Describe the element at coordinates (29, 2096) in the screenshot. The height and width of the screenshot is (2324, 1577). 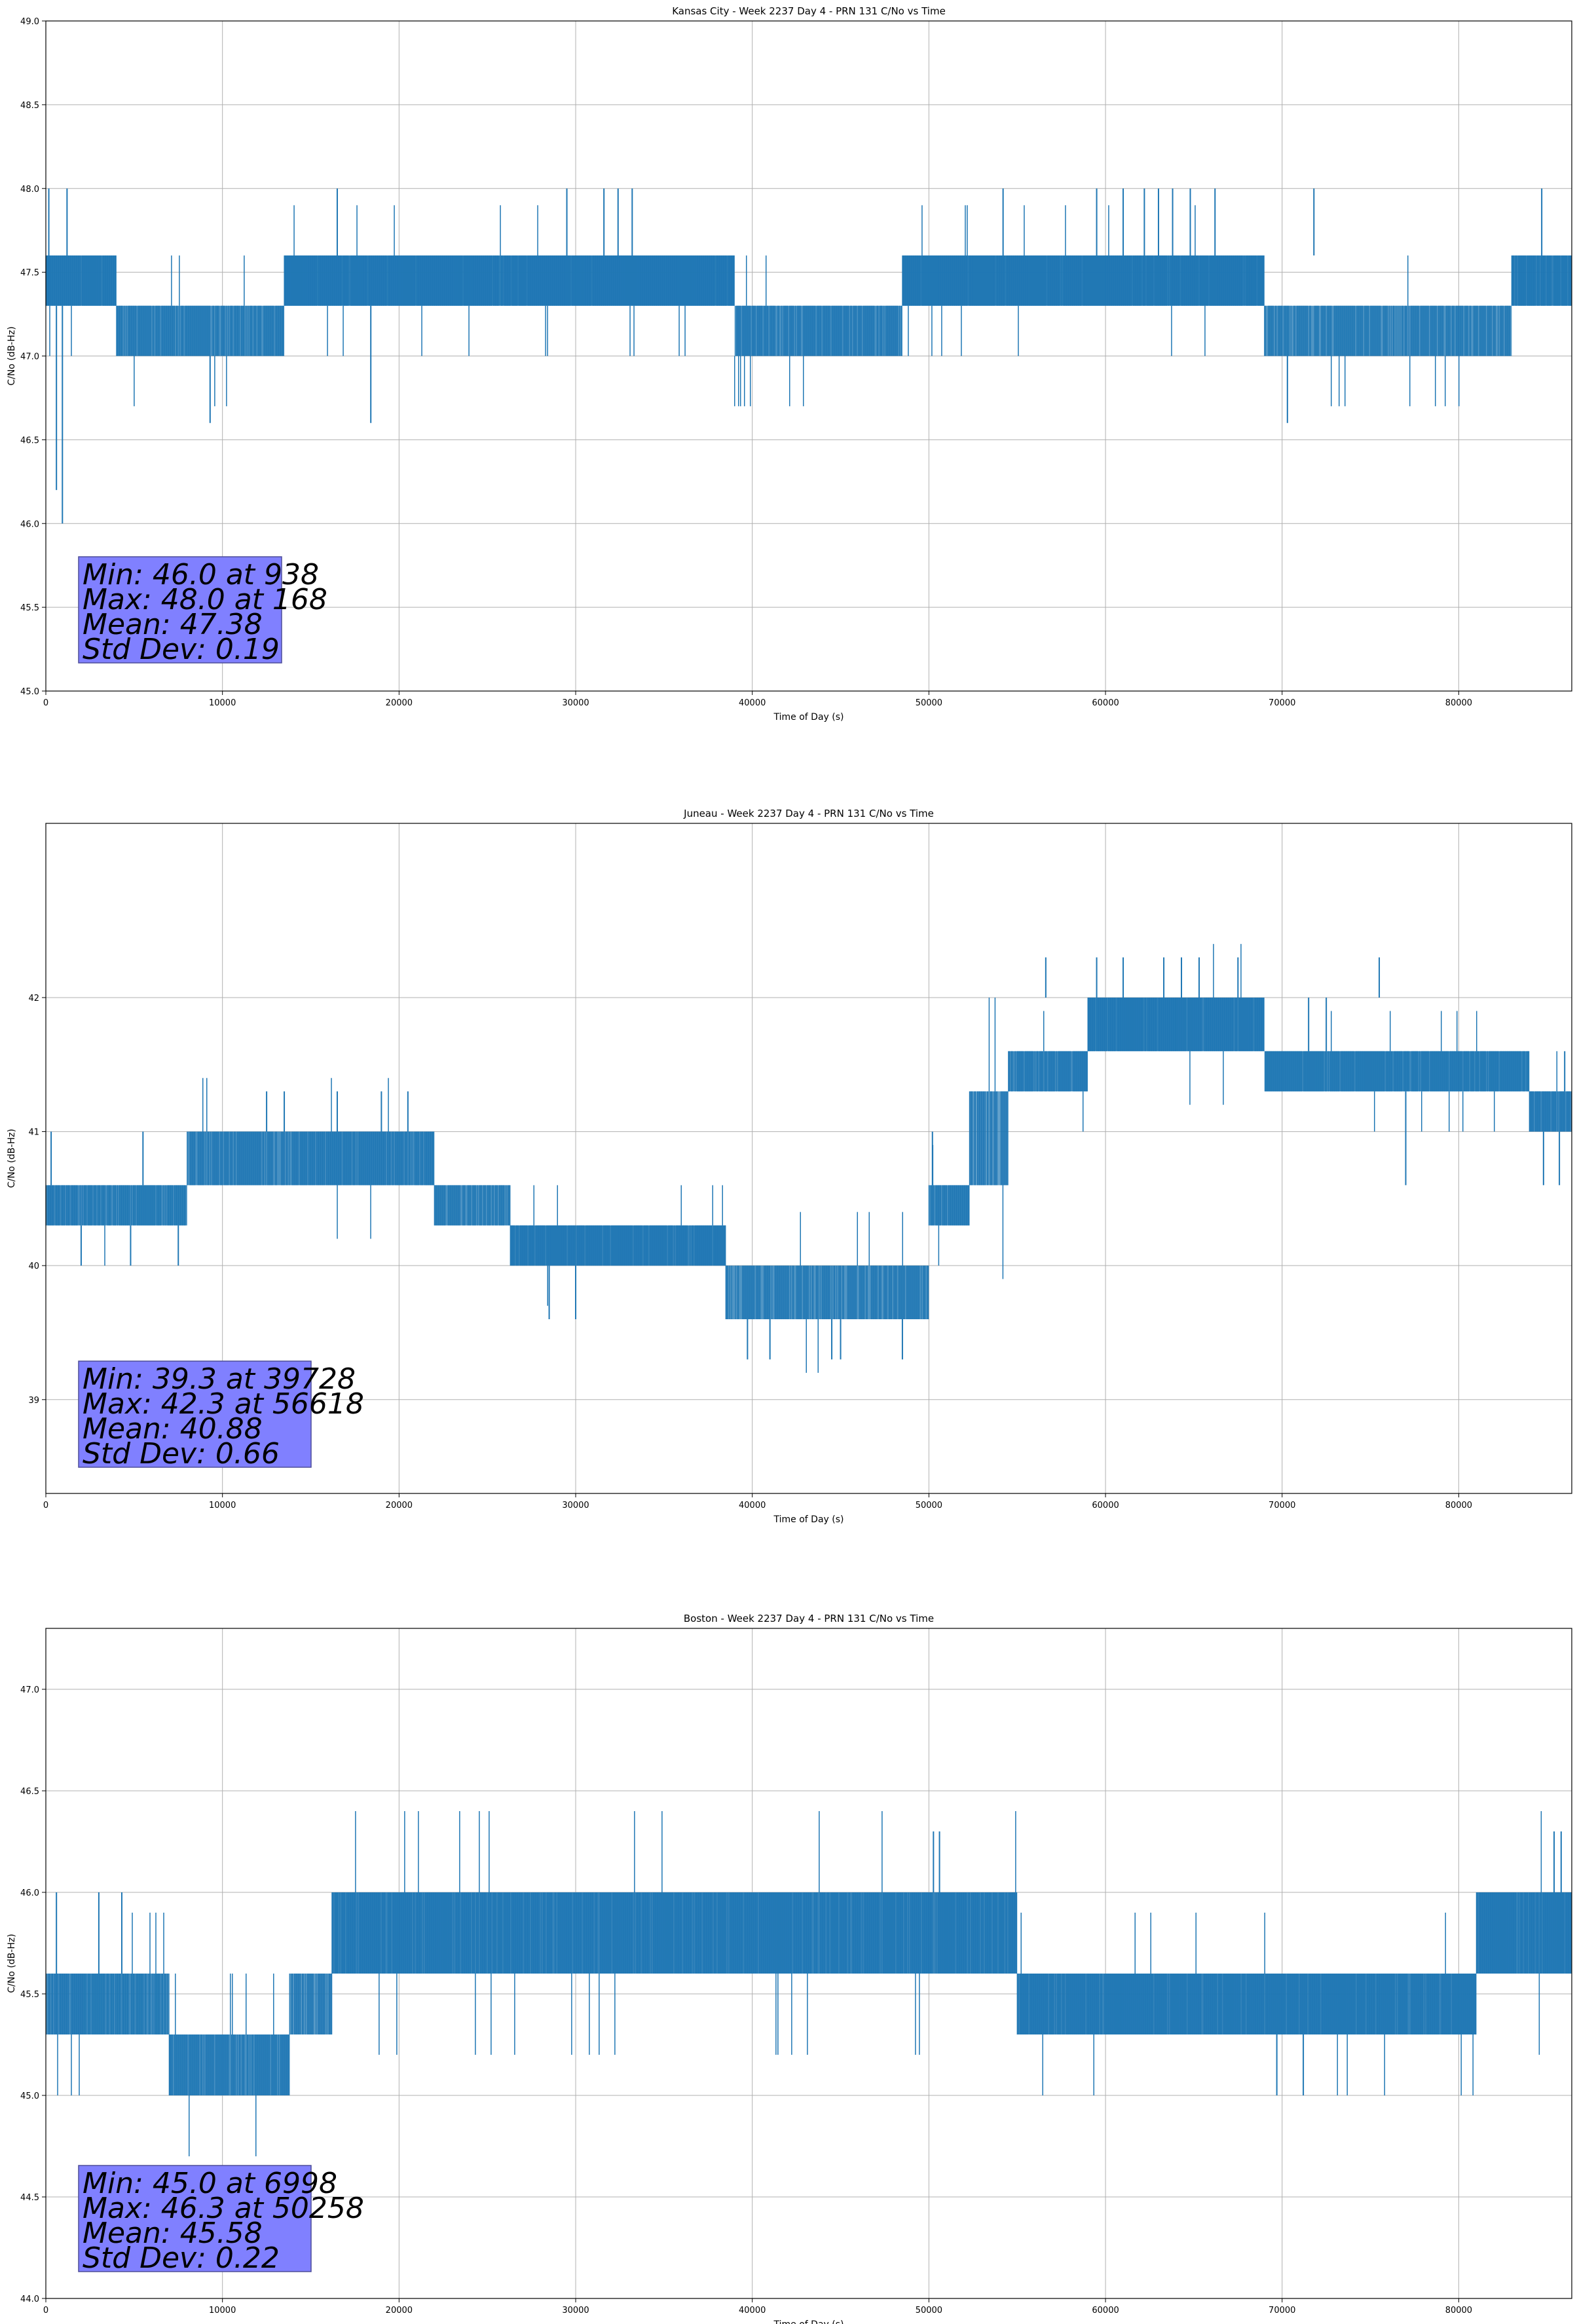
I see `y-tick-label: 45.0` at that location.